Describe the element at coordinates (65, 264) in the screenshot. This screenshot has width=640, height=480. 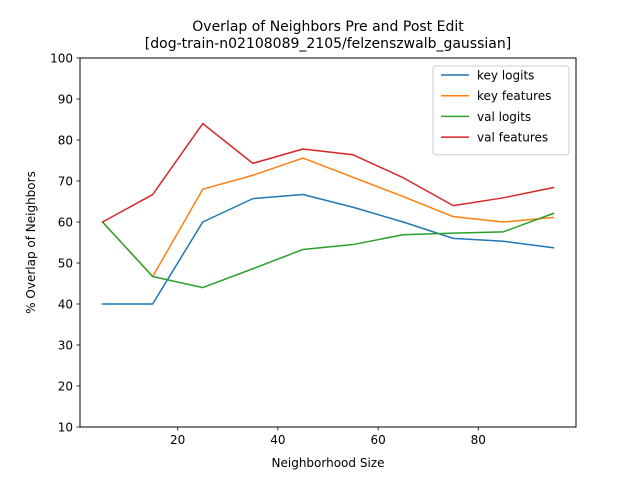
I see `y-tick-label: 50` at that location.